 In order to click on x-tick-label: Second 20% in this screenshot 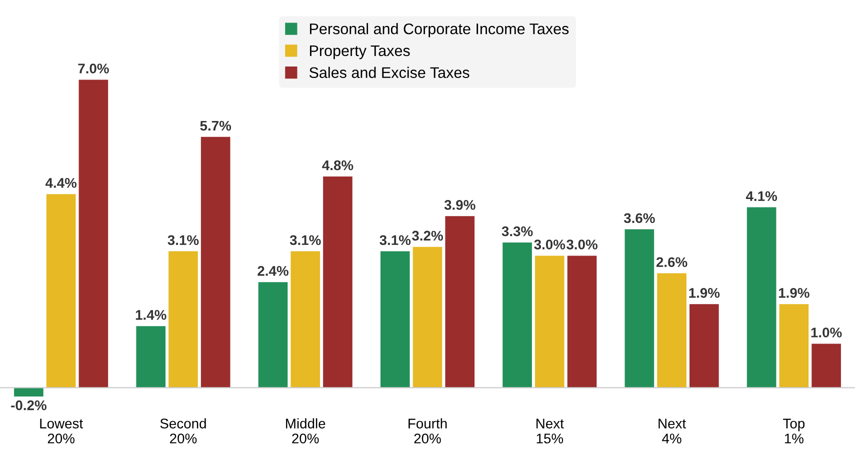, I will do `click(183, 431)`.